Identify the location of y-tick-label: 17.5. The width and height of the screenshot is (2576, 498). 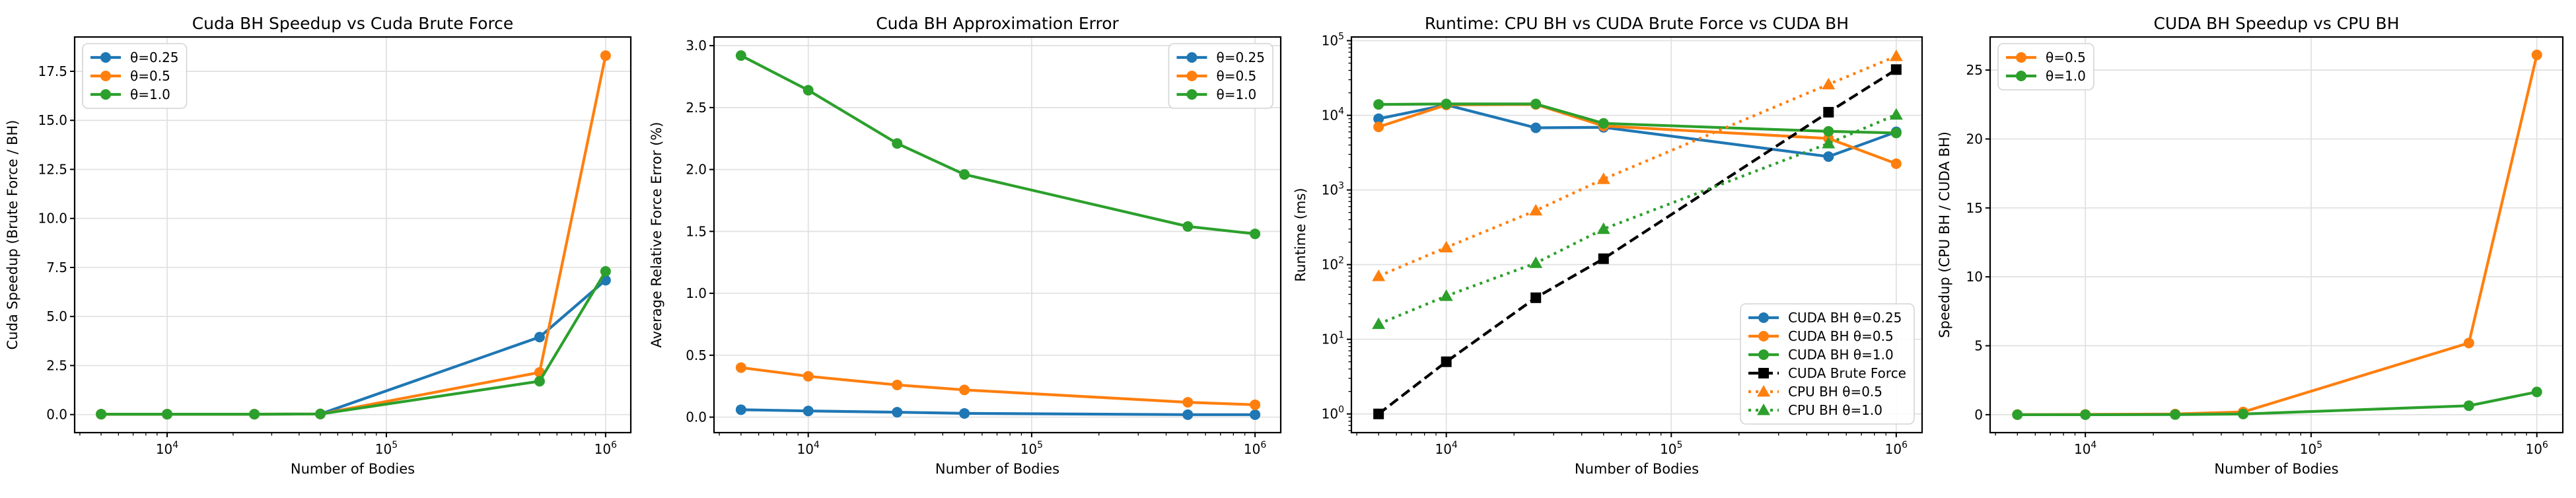
(52, 71).